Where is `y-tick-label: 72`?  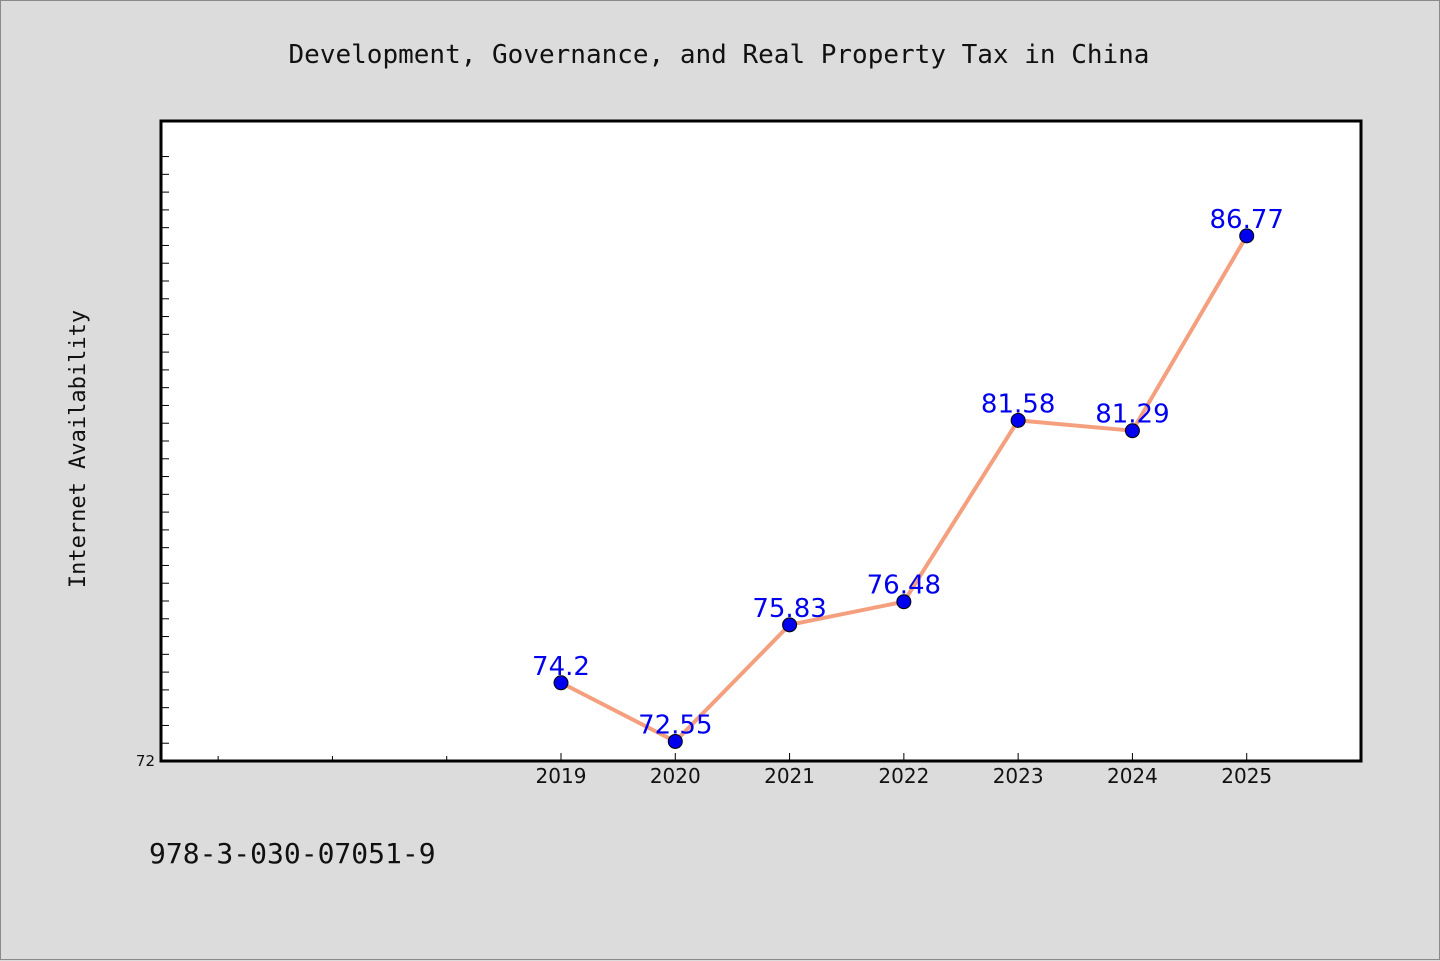 y-tick-label: 72 is located at coordinates (145, 761).